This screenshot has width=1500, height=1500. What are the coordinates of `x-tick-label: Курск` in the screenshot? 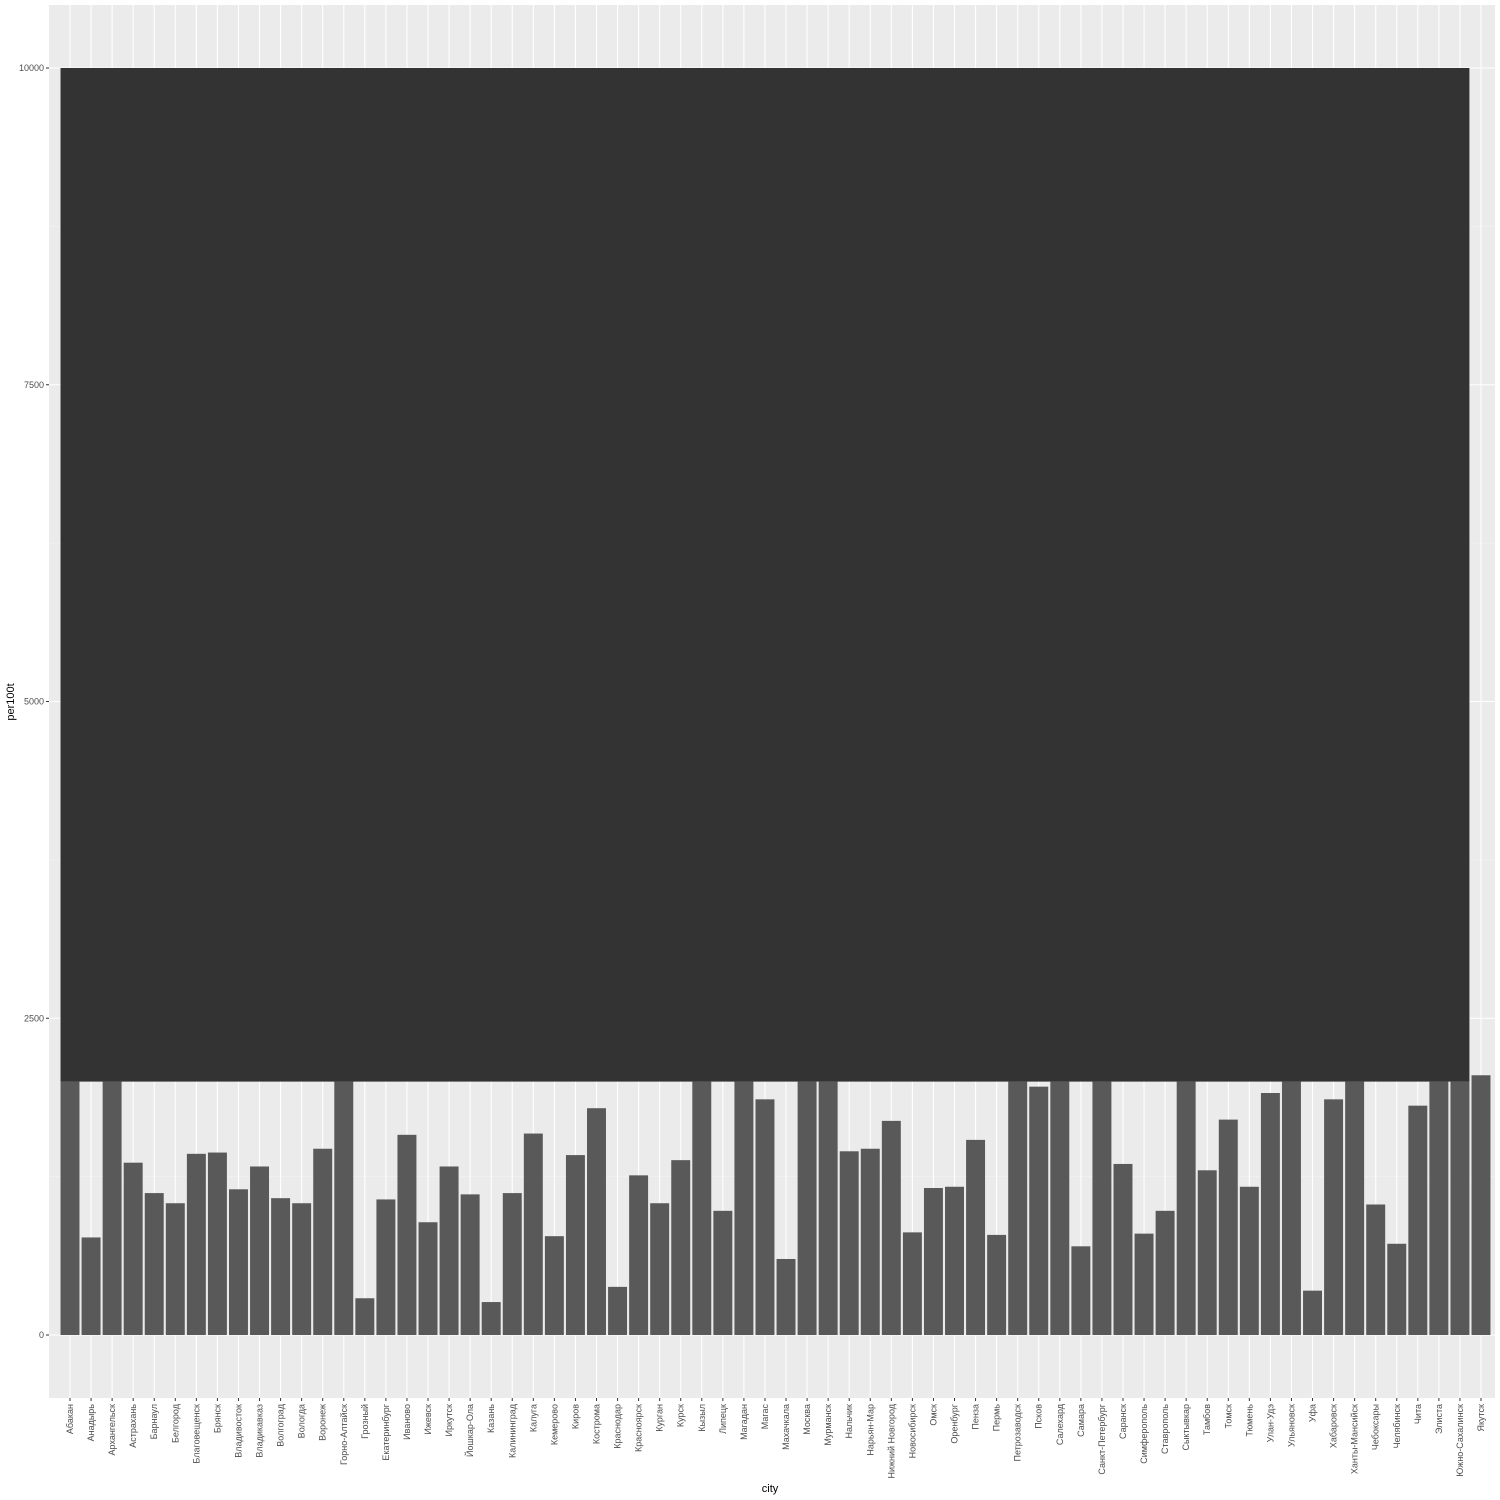 It's located at (681, 1415).